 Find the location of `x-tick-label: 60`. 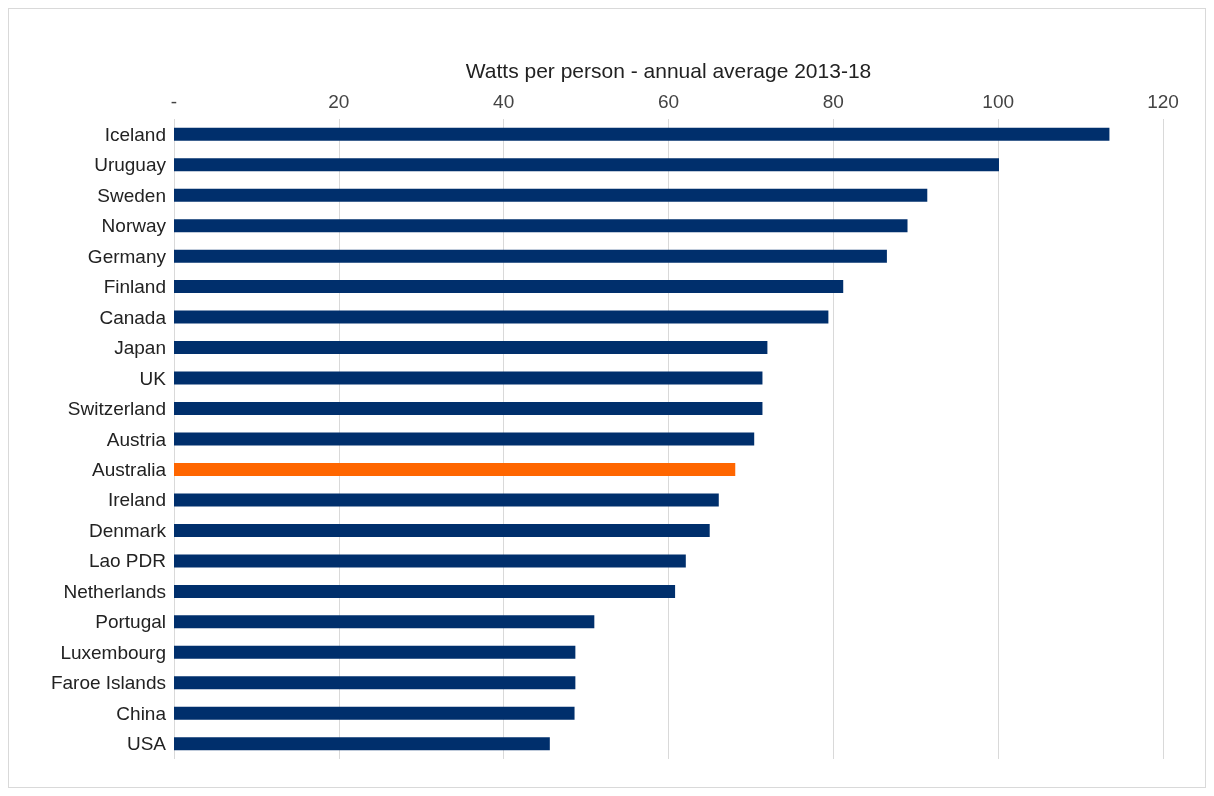

x-tick-label: 60 is located at coordinates (668, 101).